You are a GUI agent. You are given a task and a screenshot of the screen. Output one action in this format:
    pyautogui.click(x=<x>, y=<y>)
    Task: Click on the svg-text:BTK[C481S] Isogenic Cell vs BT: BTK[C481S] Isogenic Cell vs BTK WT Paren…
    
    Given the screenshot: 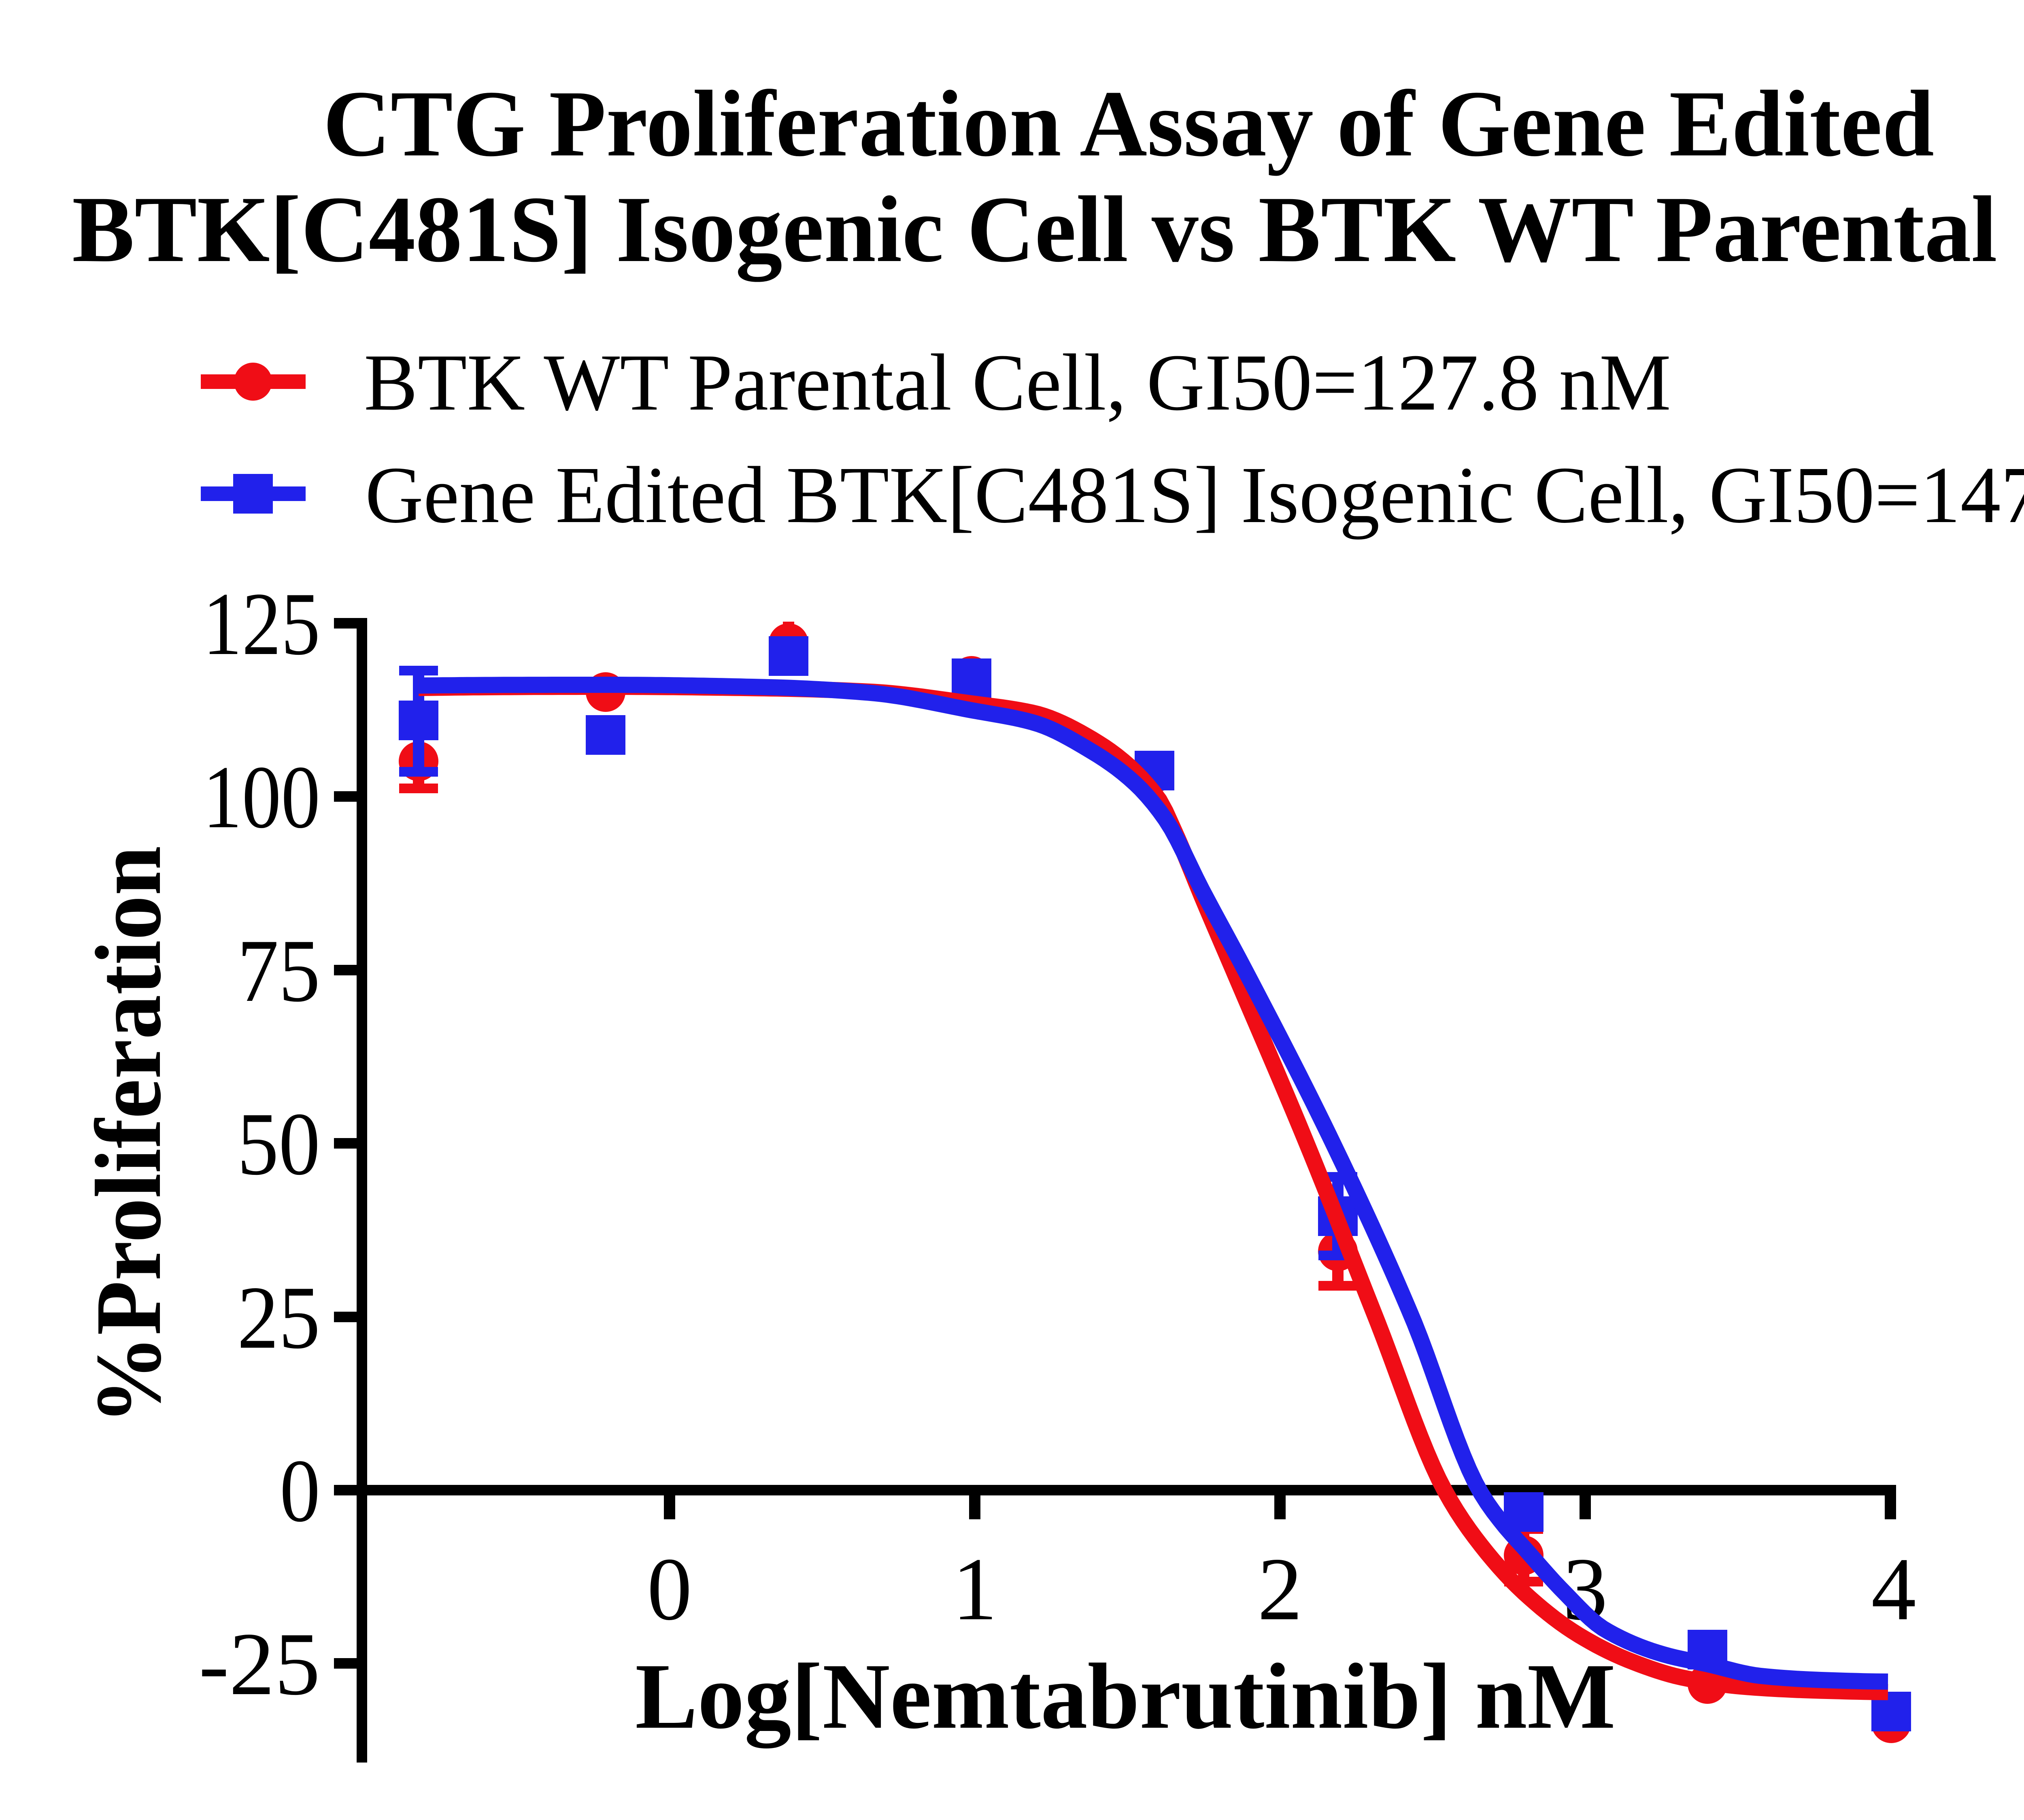 What is the action you would take?
    pyautogui.click(x=1048, y=229)
    